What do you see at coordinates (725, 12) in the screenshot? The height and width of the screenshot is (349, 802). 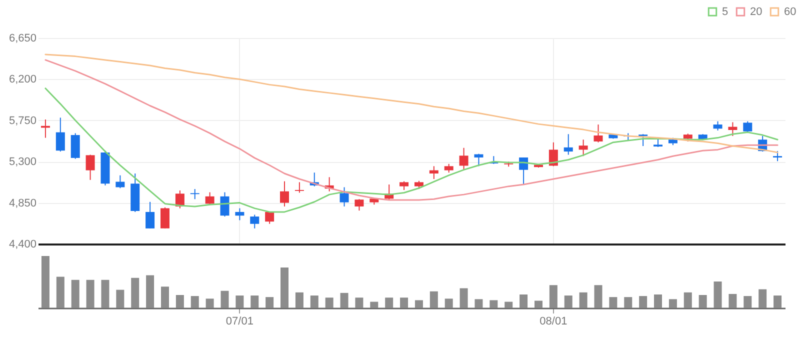 I see `legend-label: 5` at bounding box center [725, 12].